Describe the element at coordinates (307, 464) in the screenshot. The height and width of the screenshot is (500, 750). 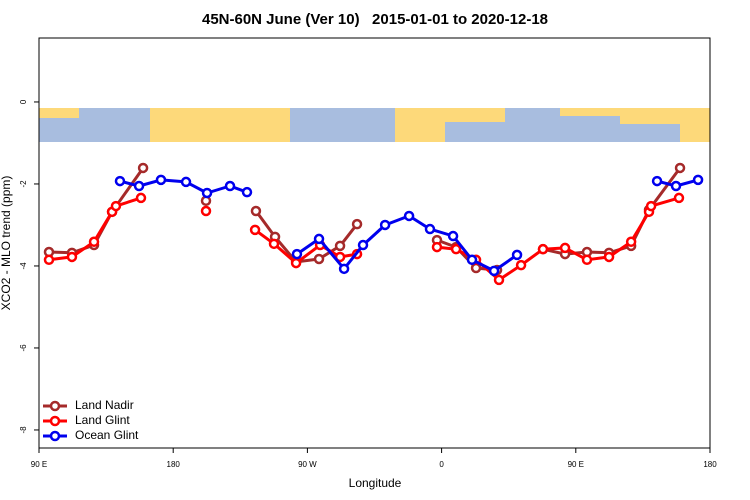
I see `x-tick-label: 90 W` at that location.